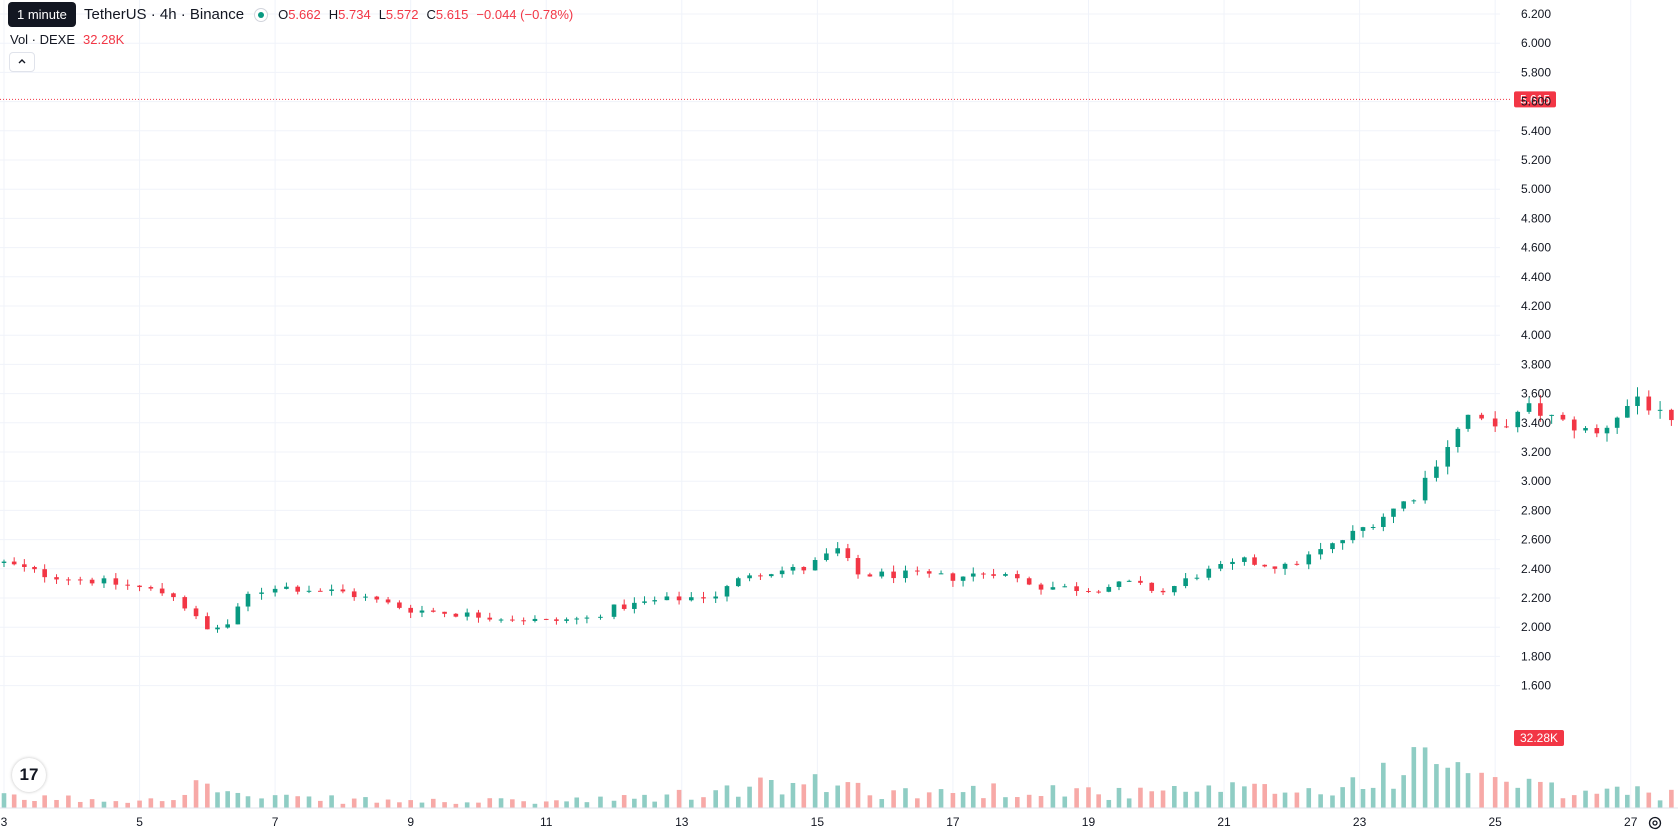  What do you see at coordinates (349, 14) in the screenshot?
I see `high-value: H5.734` at bounding box center [349, 14].